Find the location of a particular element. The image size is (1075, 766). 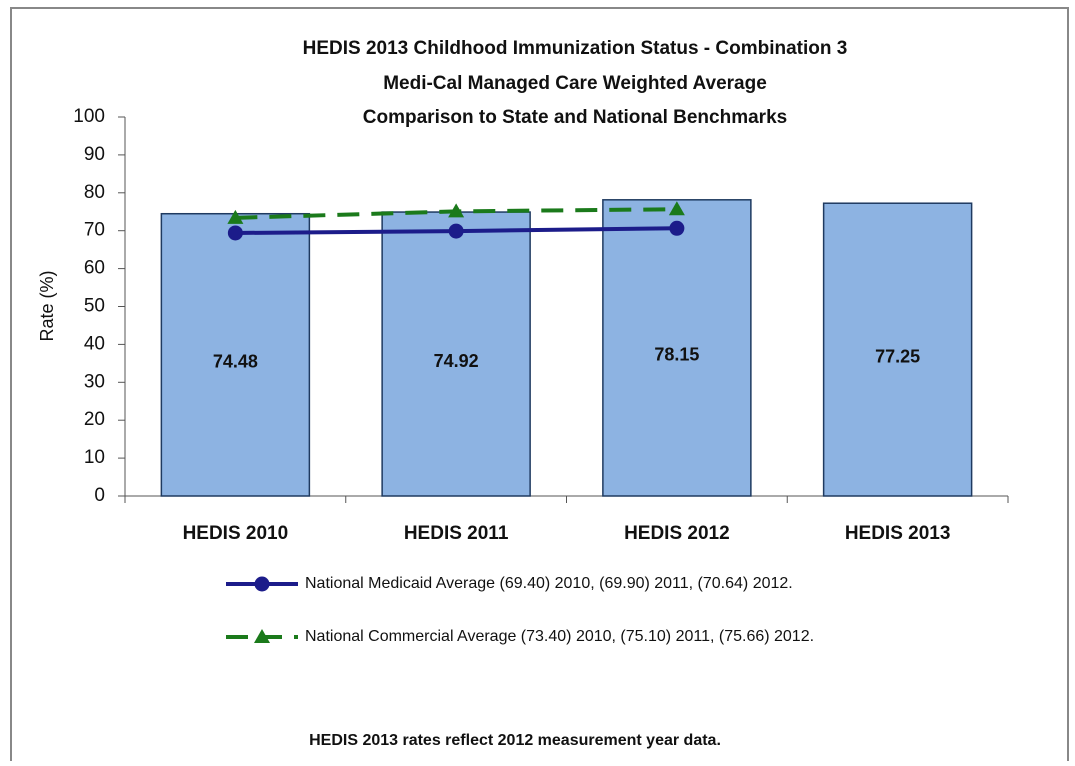

y-tick-label: 70 is located at coordinates (94, 230).